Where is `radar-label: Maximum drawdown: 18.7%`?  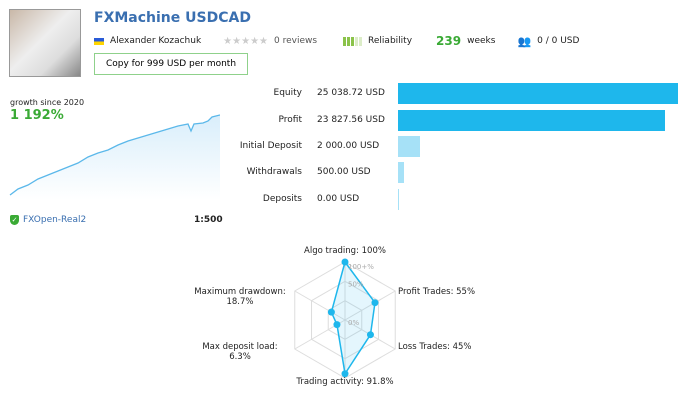 radar-label: Maximum drawdown: 18.7% is located at coordinates (240, 297).